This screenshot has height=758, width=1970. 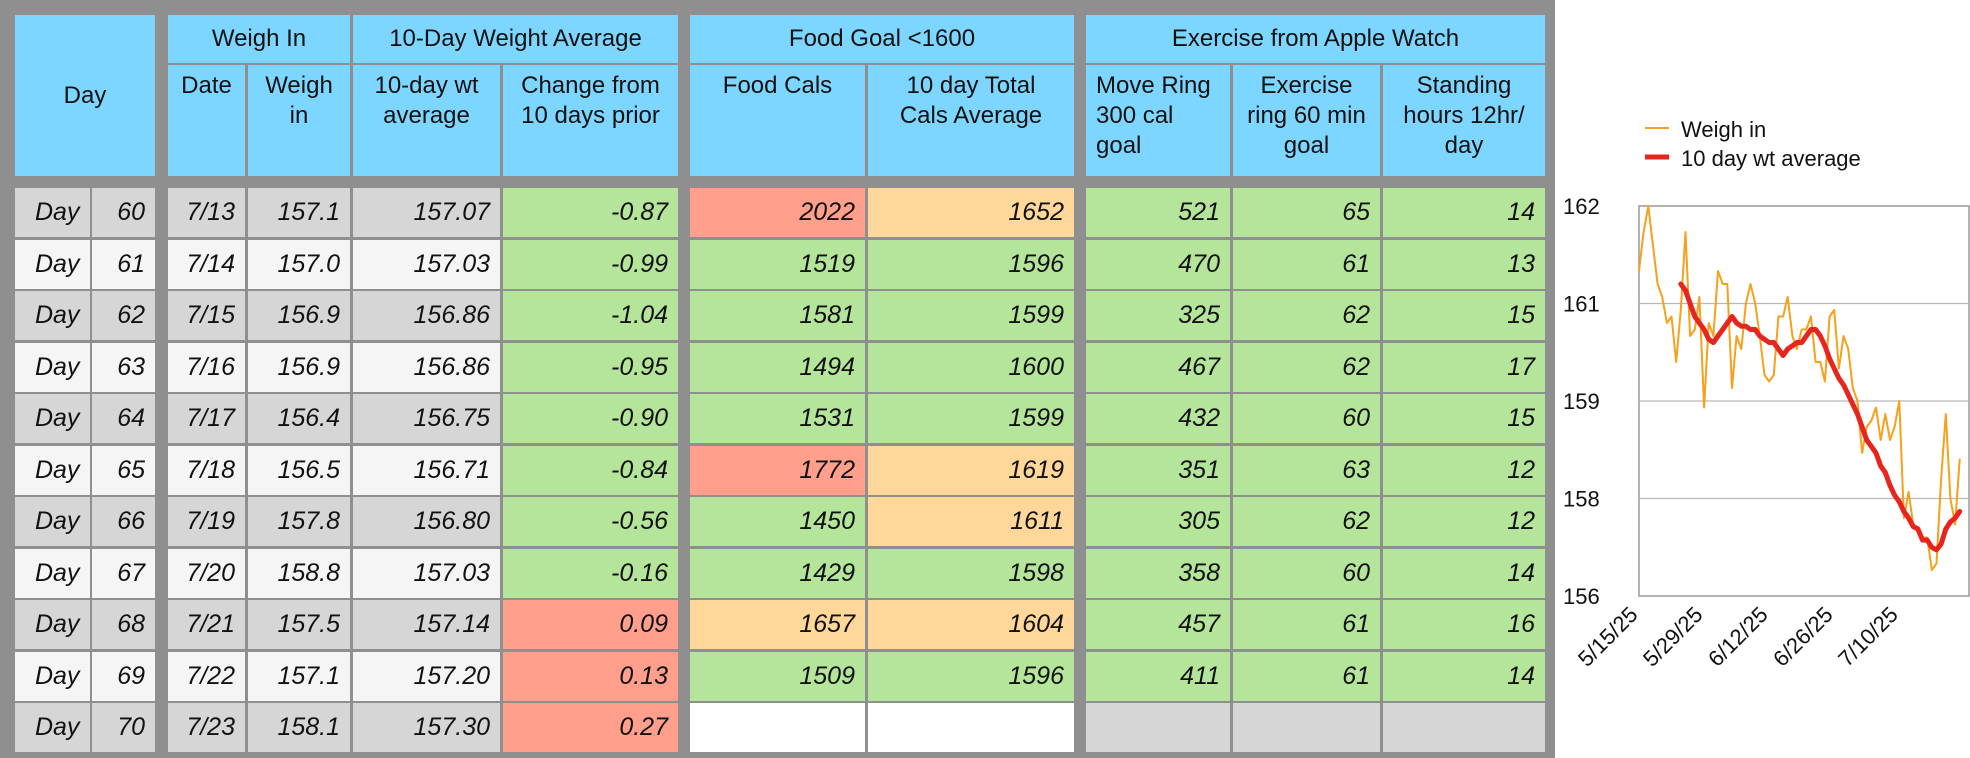 I want to click on column-header-avg: 10-day wt average, so click(x=426, y=120).